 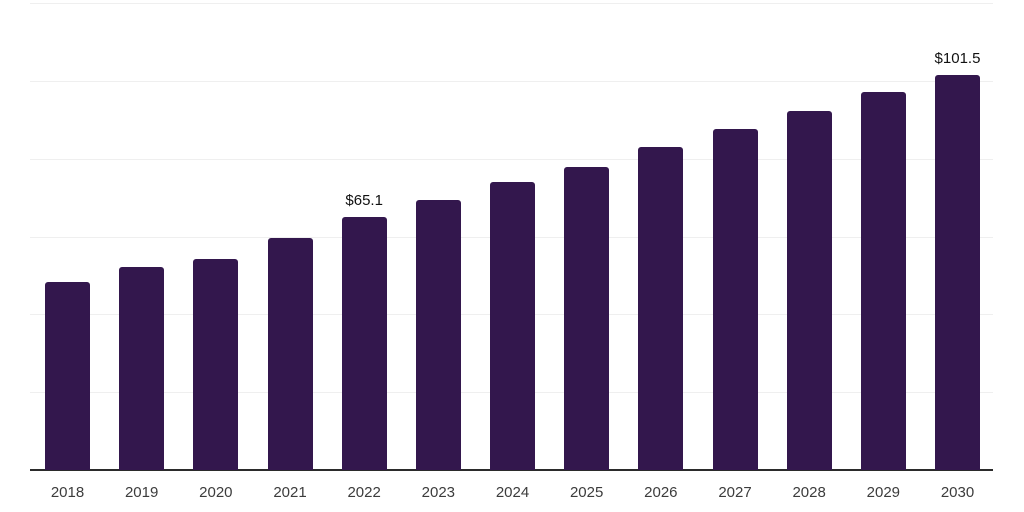 What do you see at coordinates (512, 492) in the screenshot?
I see `x-tick-label-2024: 2024` at bounding box center [512, 492].